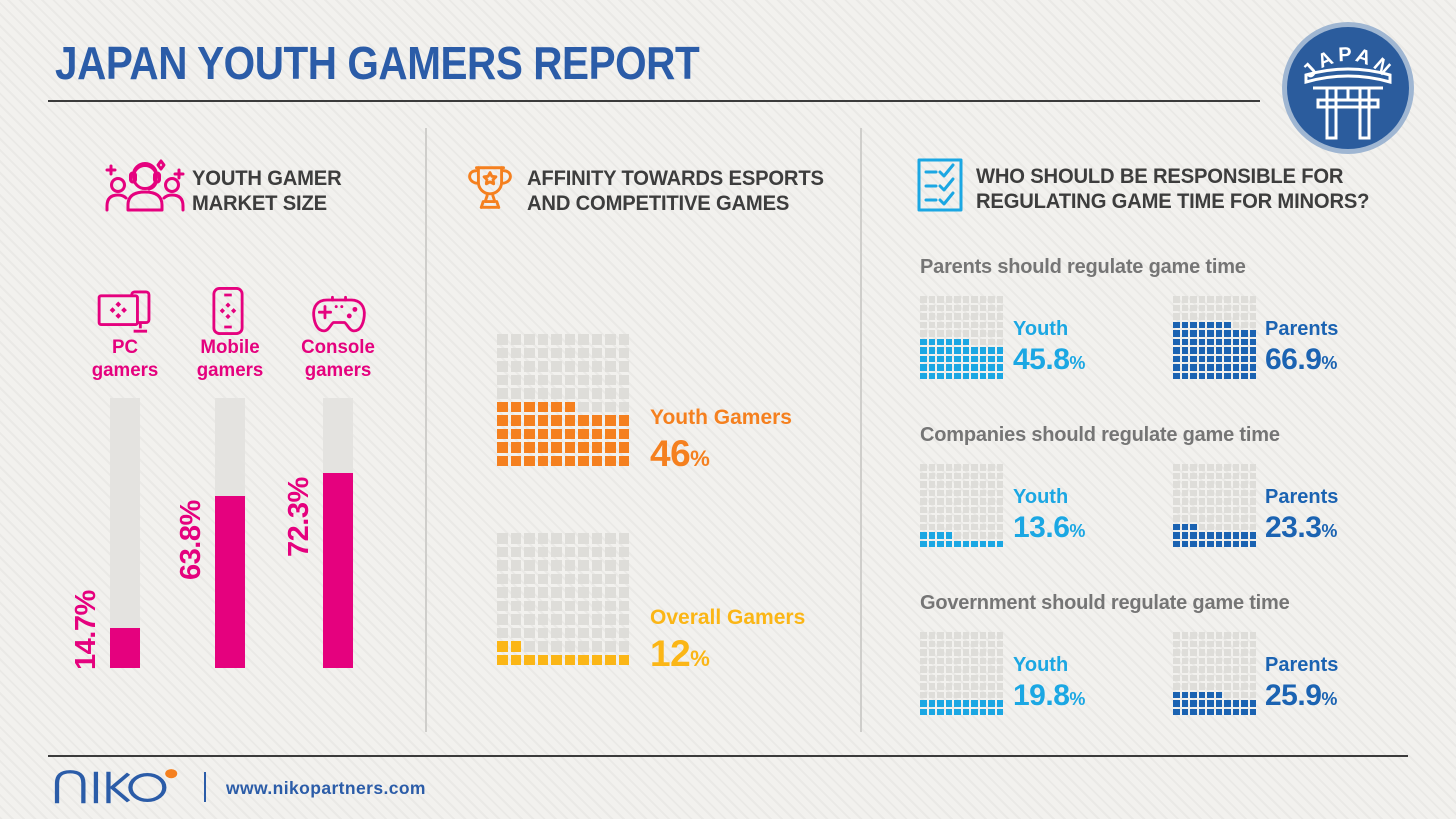 The width and height of the screenshot is (1456, 819). What do you see at coordinates (1105, 603) in the screenshot?
I see `group-heading-government-regulate: Government should regulate game time` at bounding box center [1105, 603].